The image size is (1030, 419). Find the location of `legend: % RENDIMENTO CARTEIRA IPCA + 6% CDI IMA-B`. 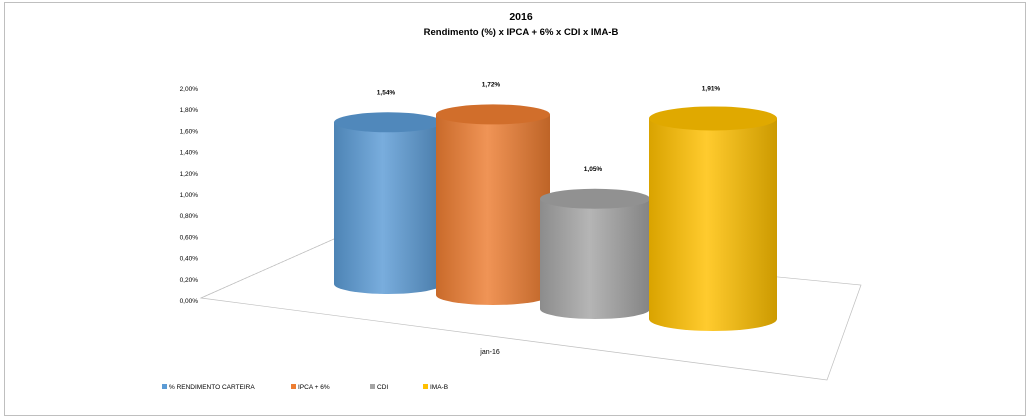

legend: % RENDIMENTO CARTEIRA IPCA + 6% CDI IMA-B is located at coordinates (305, 387).